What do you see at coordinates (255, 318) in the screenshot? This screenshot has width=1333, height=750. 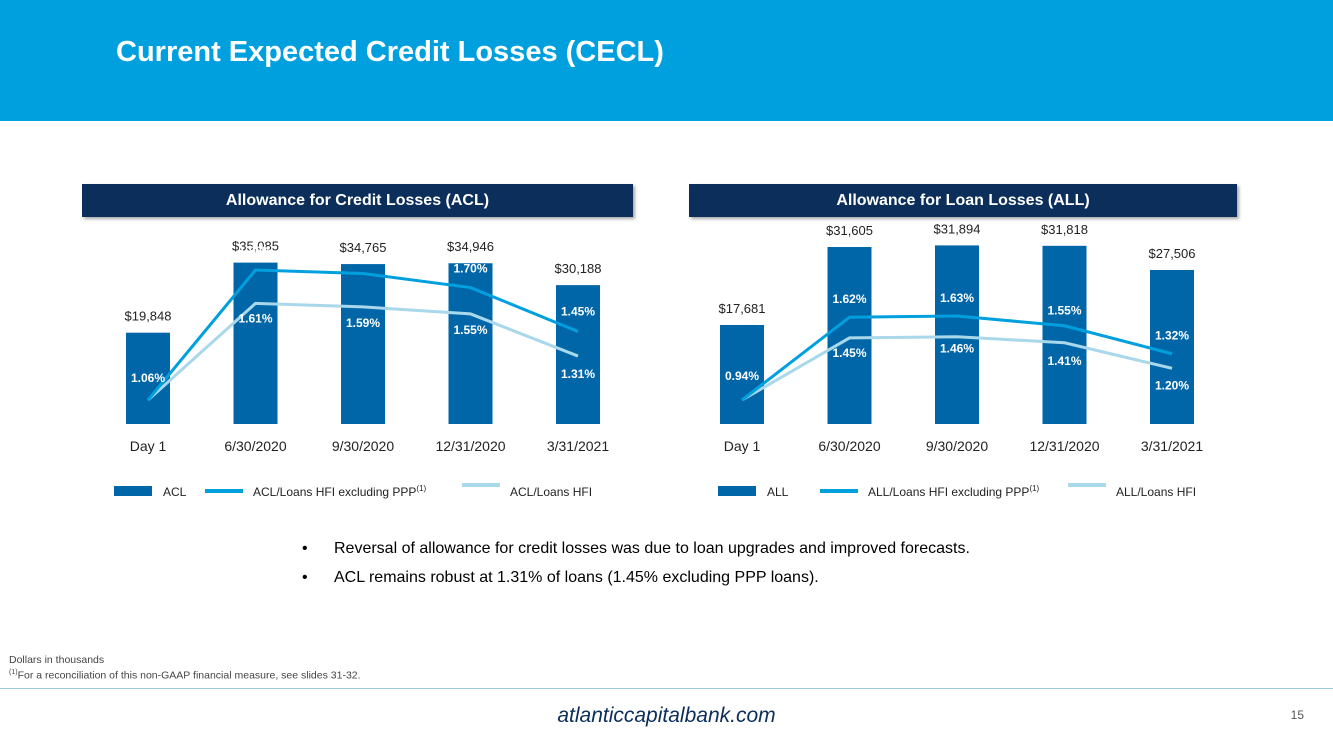 I see `line-label-hfi: 1.61%` at bounding box center [255, 318].